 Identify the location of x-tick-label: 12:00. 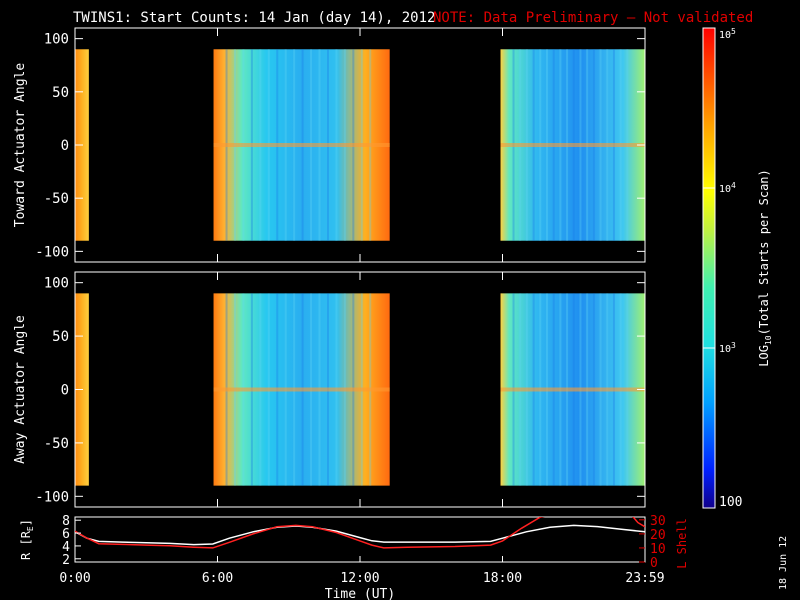
(359, 578).